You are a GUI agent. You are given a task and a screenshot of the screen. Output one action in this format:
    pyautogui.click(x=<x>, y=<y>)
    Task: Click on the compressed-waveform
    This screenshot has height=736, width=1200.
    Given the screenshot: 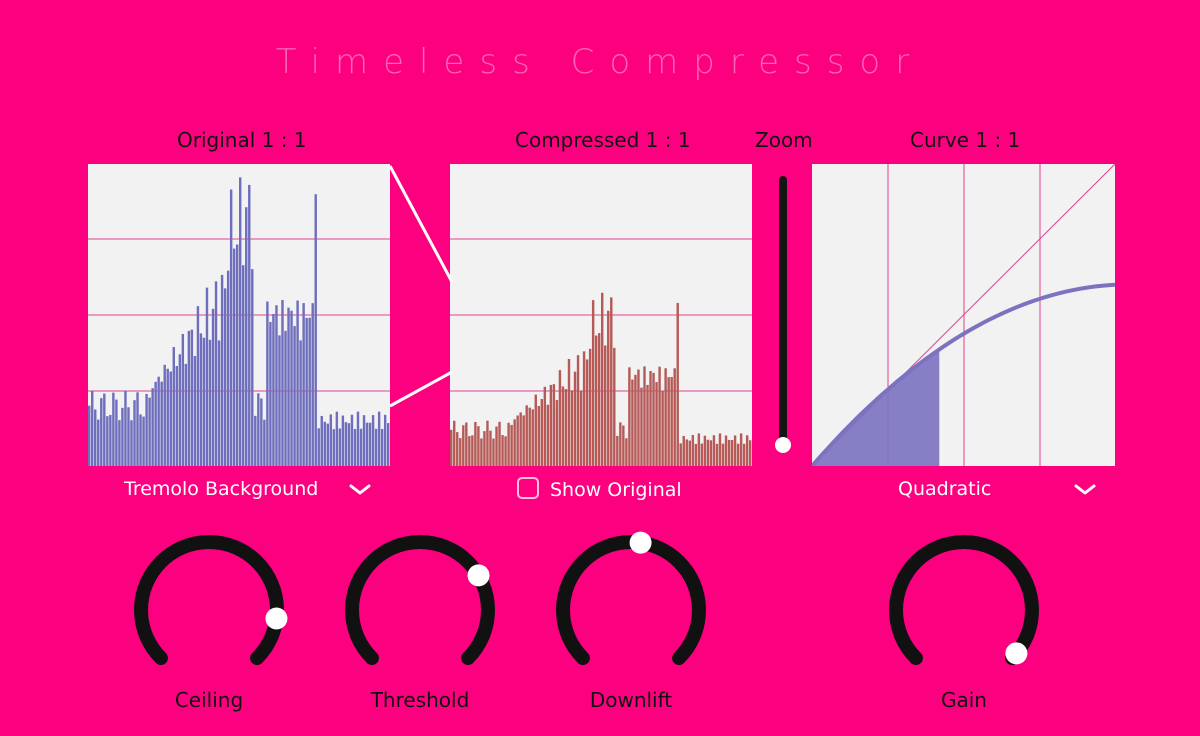 What is the action you would take?
    pyautogui.click(x=601, y=315)
    